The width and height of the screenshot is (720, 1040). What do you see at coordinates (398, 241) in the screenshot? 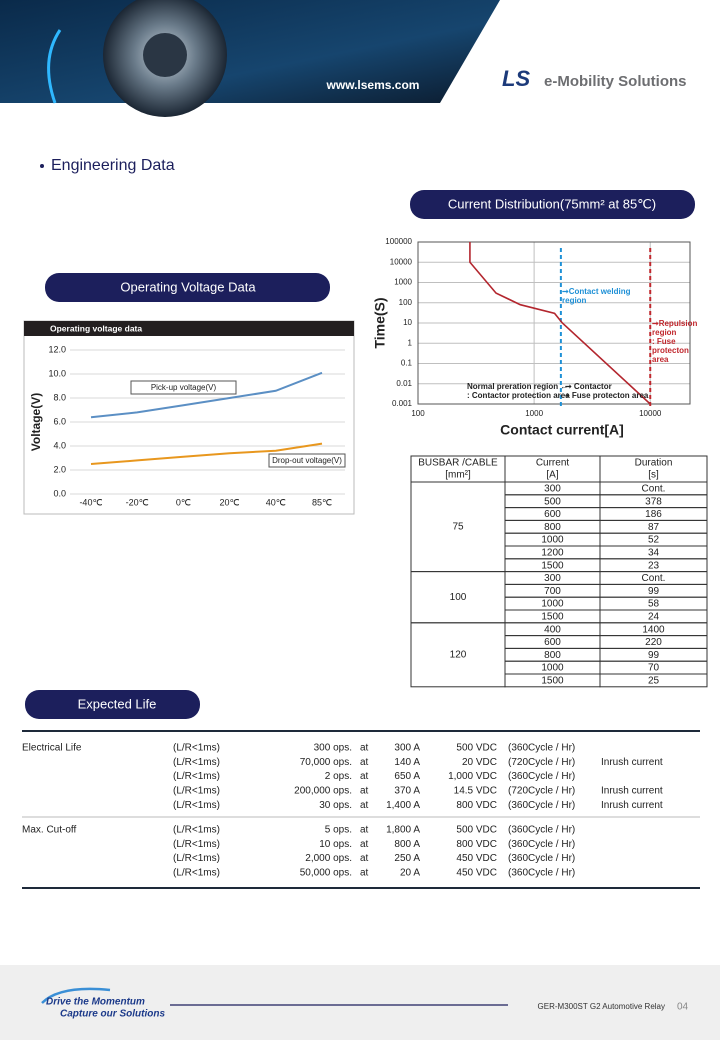
I see `y-tick-label: 100000` at bounding box center [398, 241].